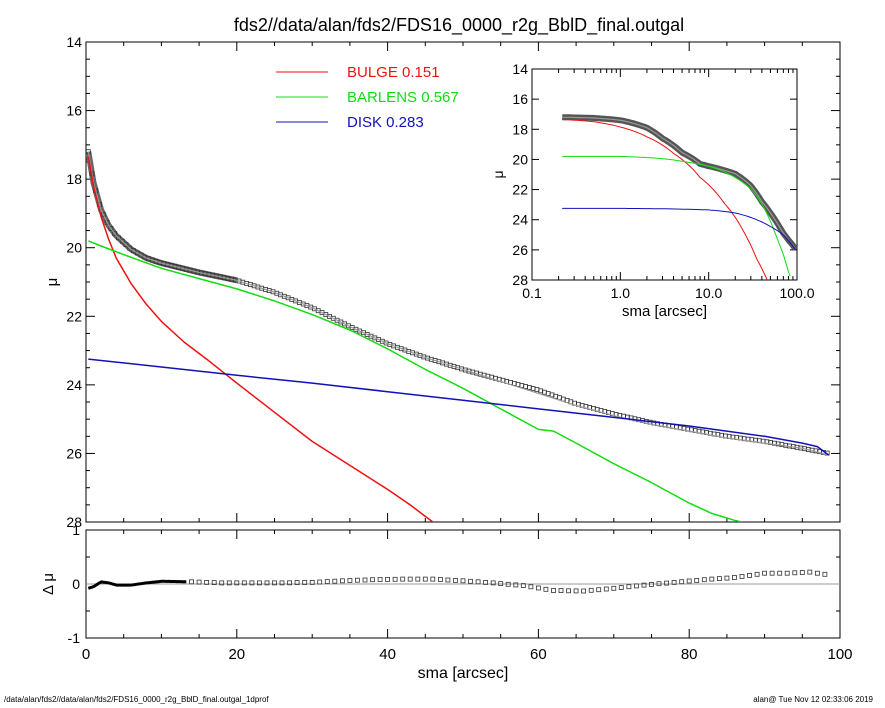 Image resolution: width=885 pixels, height=708 pixels. I want to click on inset-xtick-label: 100.0, so click(796, 293).